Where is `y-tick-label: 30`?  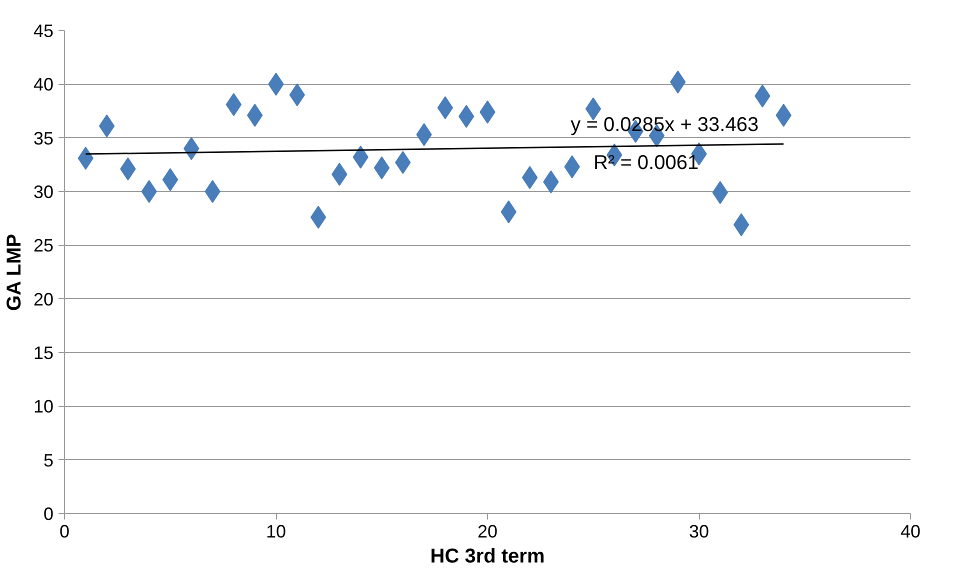 y-tick-label: 30 is located at coordinates (43, 192).